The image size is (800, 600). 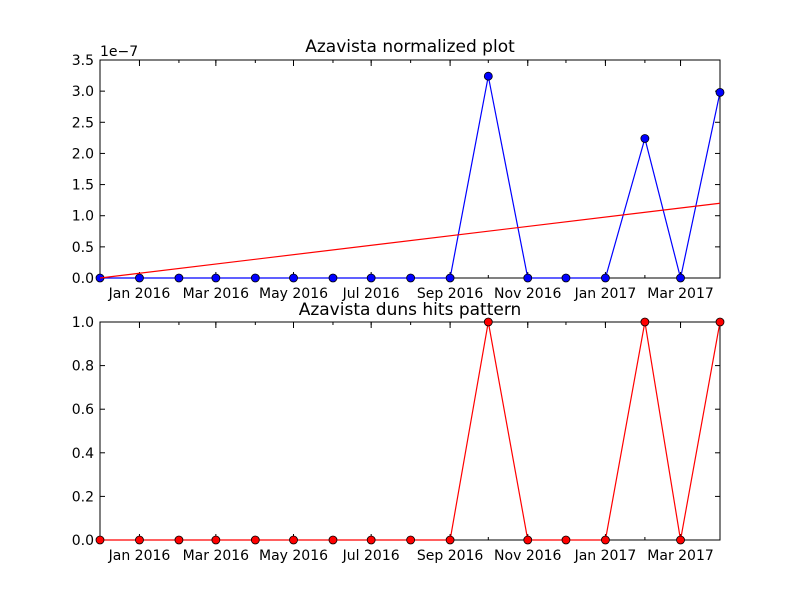 I want to click on y-tick-label: 3.5, so click(x=83, y=61).